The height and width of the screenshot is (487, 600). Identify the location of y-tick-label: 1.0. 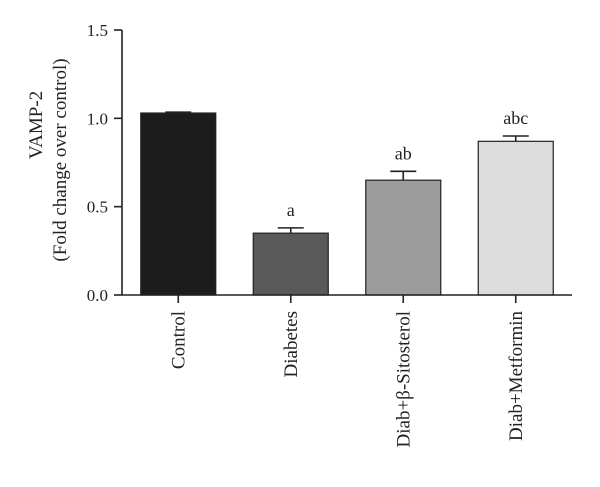
(97, 118).